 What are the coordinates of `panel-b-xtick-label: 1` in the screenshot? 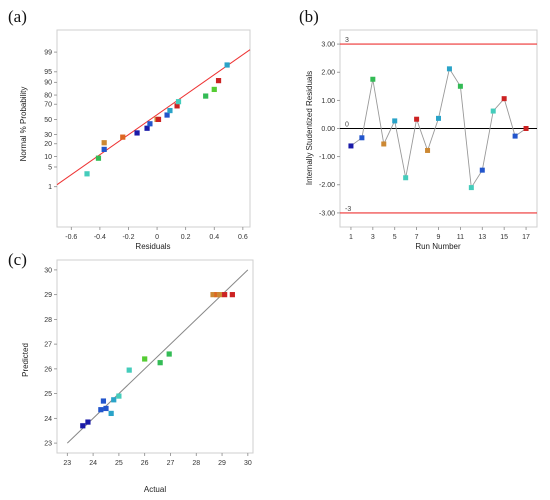 It's located at (351, 237).